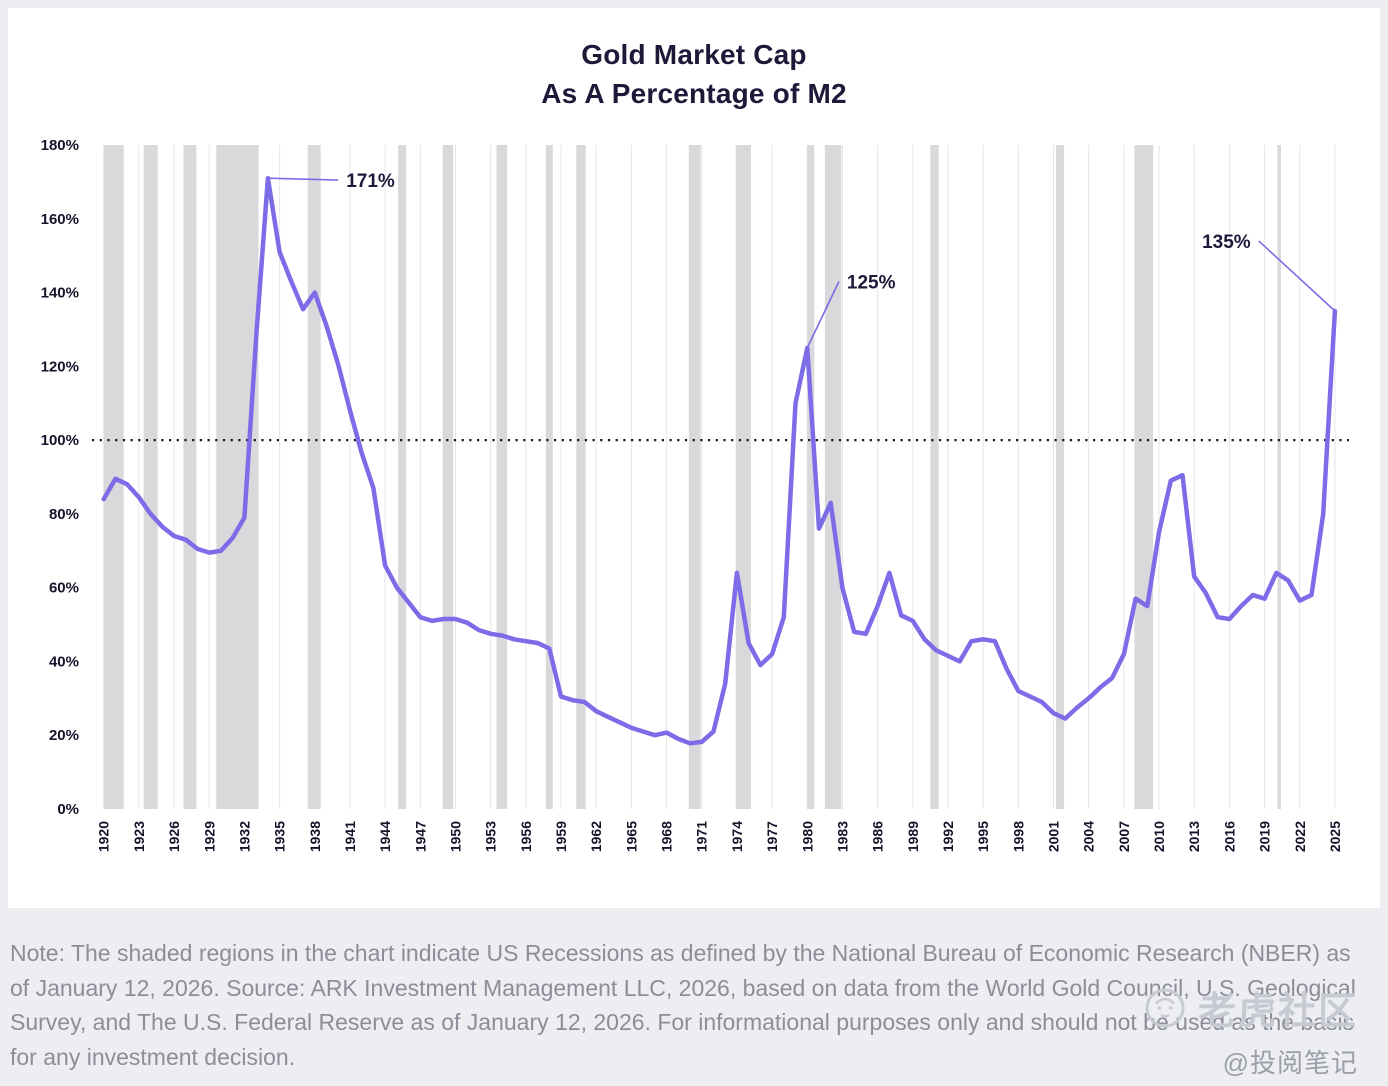 Image resolution: width=1388 pixels, height=1086 pixels. What do you see at coordinates (737, 836) in the screenshot?
I see `x-tick-label: 1974` at bounding box center [737, 836].